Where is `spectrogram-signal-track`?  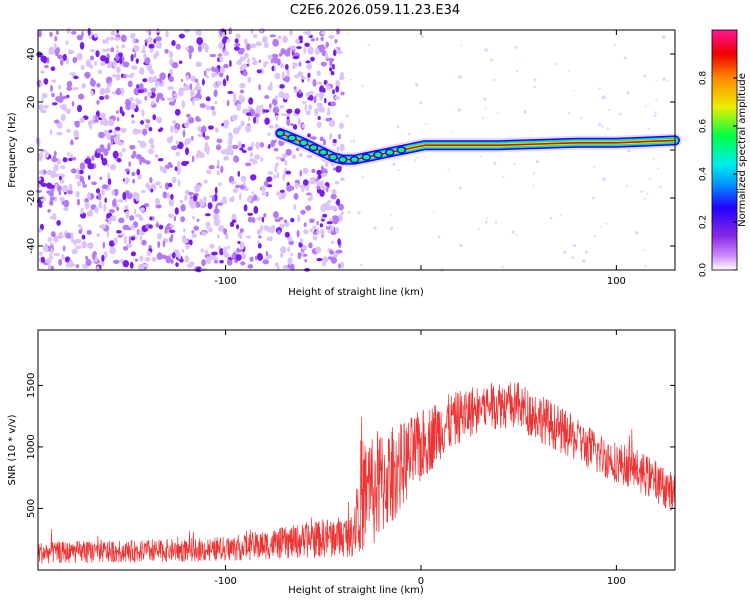 spectrogram-signal-track is located at coordinates (477, 146).